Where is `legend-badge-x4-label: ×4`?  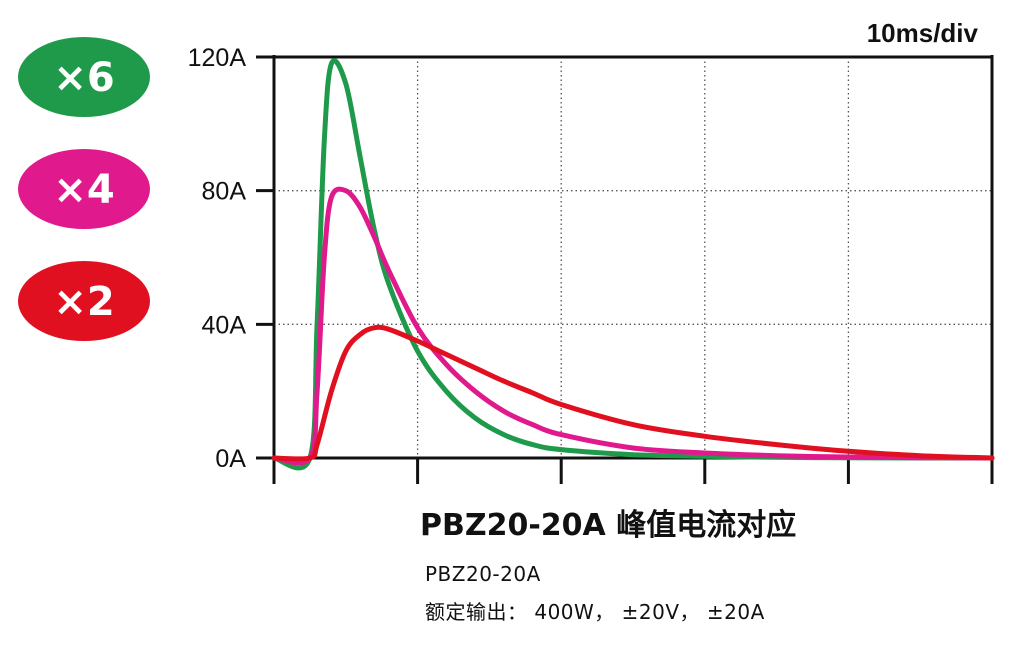 legend-badge-x4-label: ×4 is located at coordinates (83, 190).